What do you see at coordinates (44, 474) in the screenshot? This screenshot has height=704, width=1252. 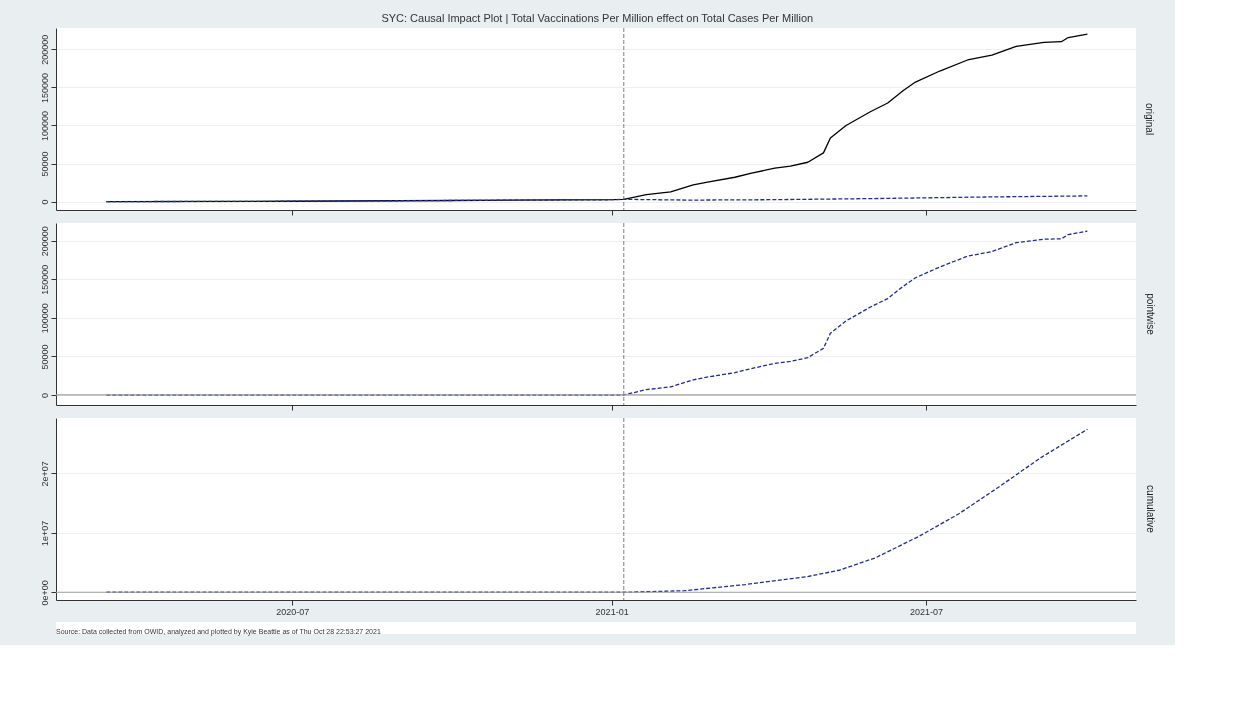 I see `y-tick-label: 2e+07` at bounding box center [44, 474].